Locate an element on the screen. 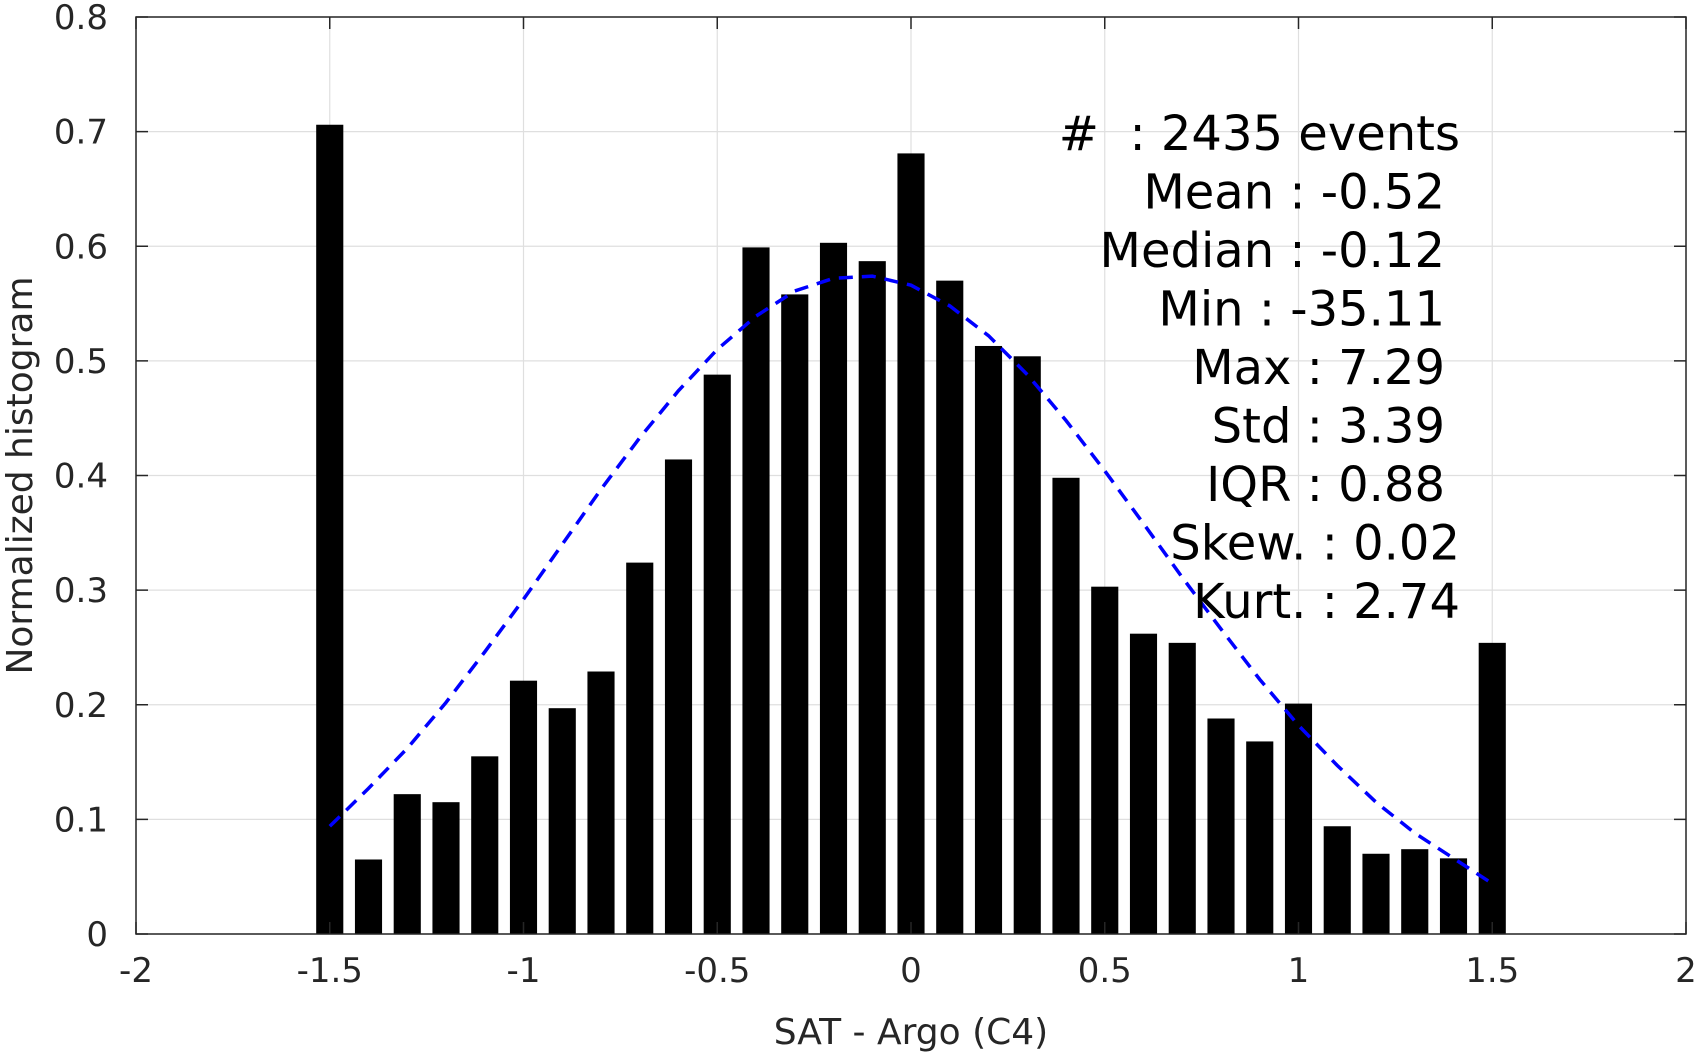 This screenshot has width=1703, height=1056. x-tick-label: 1.5 is located at coordinates (1492, 971).